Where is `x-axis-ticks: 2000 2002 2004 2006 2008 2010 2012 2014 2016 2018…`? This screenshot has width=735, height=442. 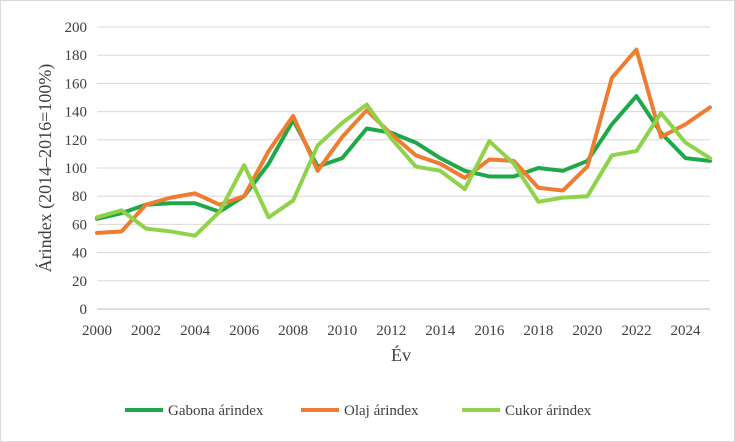 x-axis-ticks: 2000 2002 2004 2006 2008 2010 2012 2014 2016 2018… is located at coordinates (391, 331).